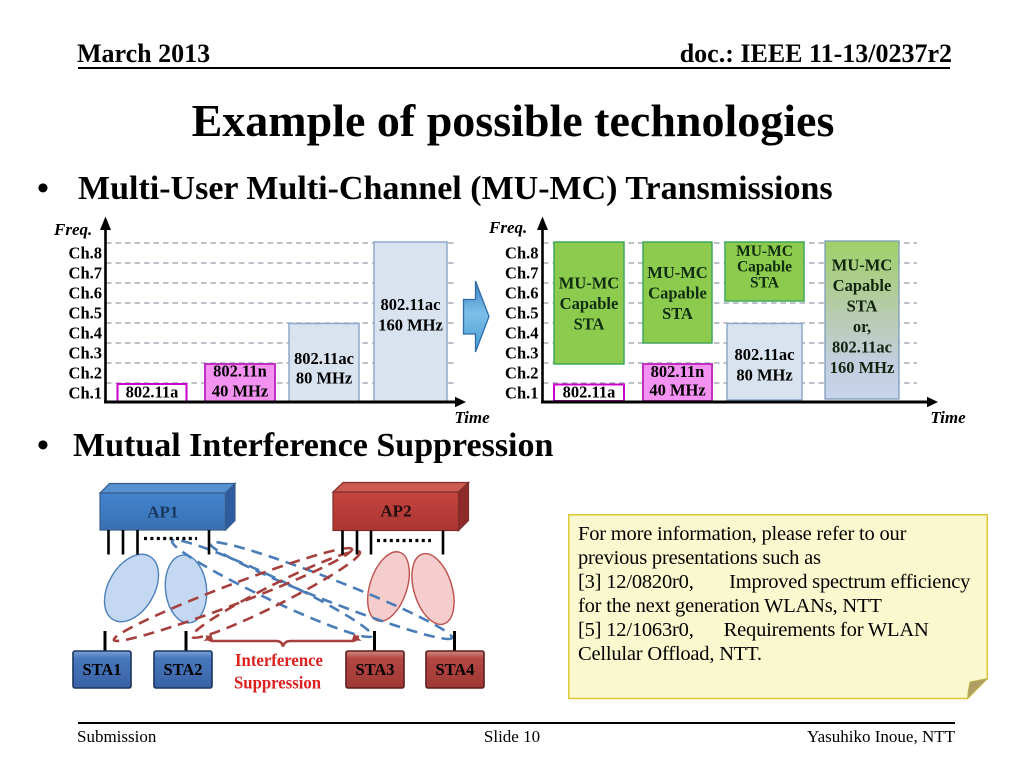 This screenshot has width=1024, height=768. Describe the element at coordinates (374, 669) in the screenshot. I see `svg-text: STA3` at that location.